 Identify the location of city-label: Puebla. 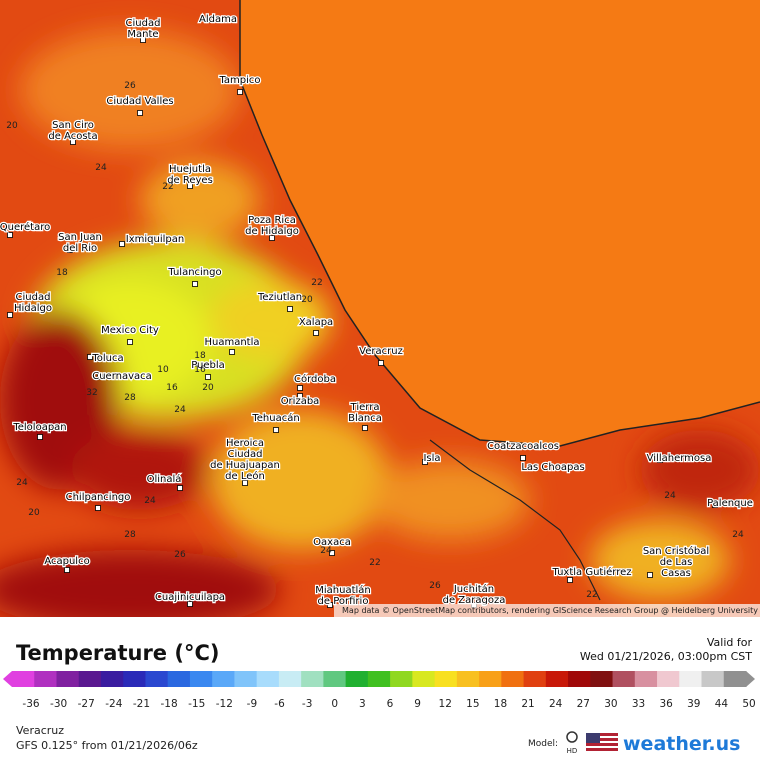
(208, 365).